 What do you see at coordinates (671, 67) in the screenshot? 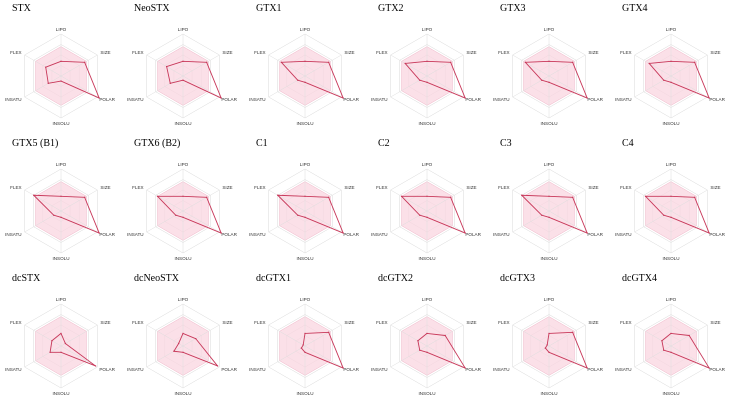
I see `radar-chart: GTX4 LIPO SIZE POLAR INSOLU INSATU FLEX` at bounding box center [671, 67].